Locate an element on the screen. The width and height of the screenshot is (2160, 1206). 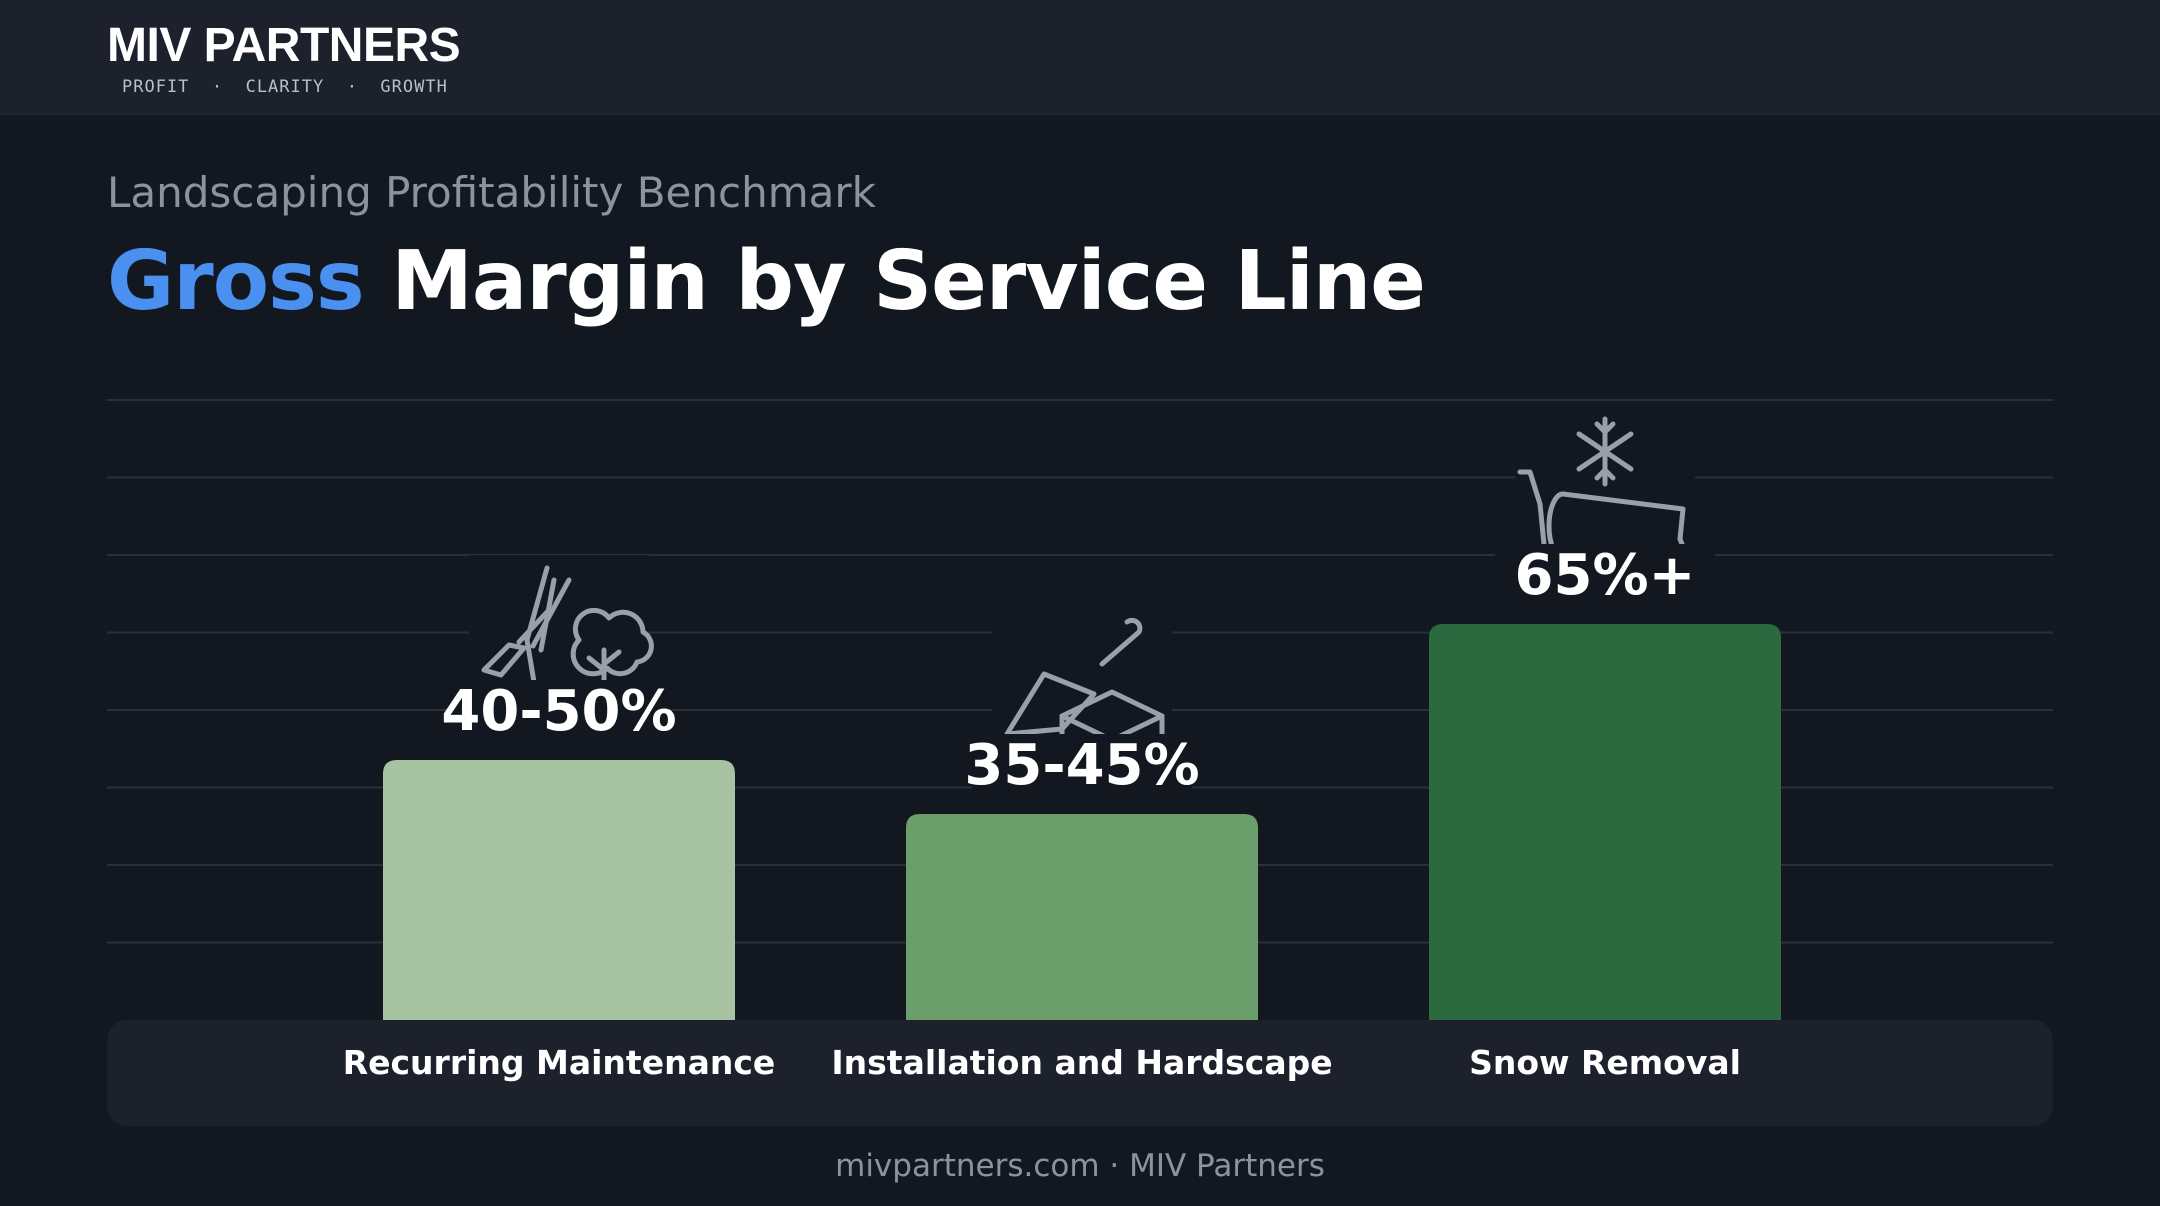
value-label: 40-50% is located at coordinates (558, 711).